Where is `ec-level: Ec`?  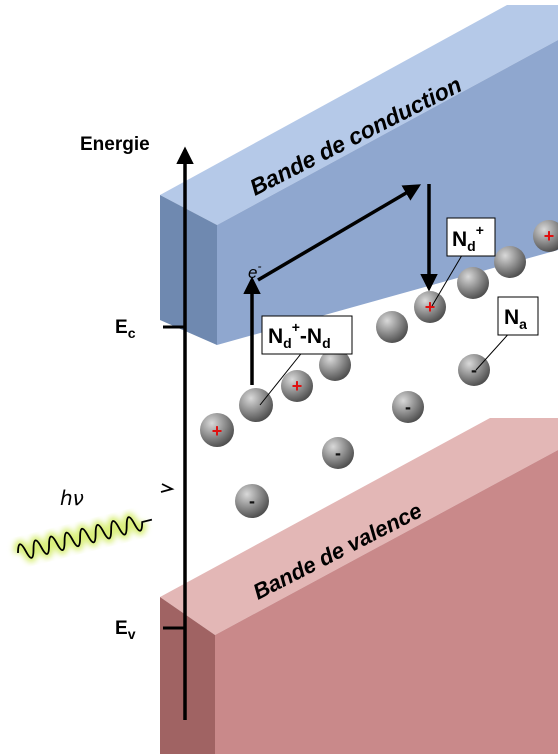 ec-level: Ec is located at coordinates (150, 329).